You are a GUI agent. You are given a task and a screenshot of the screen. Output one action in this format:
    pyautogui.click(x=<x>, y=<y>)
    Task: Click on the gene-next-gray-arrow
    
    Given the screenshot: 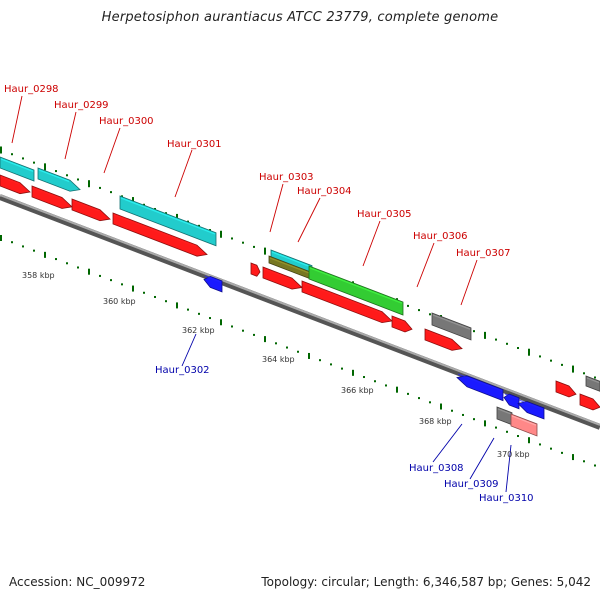 What is the action you would take?
    pyautogui.click(x=592, y=383)
    